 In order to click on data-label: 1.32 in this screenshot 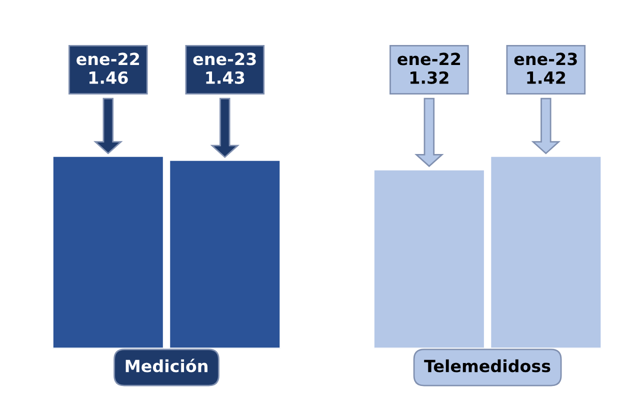, I will do `click(429, 77)`.